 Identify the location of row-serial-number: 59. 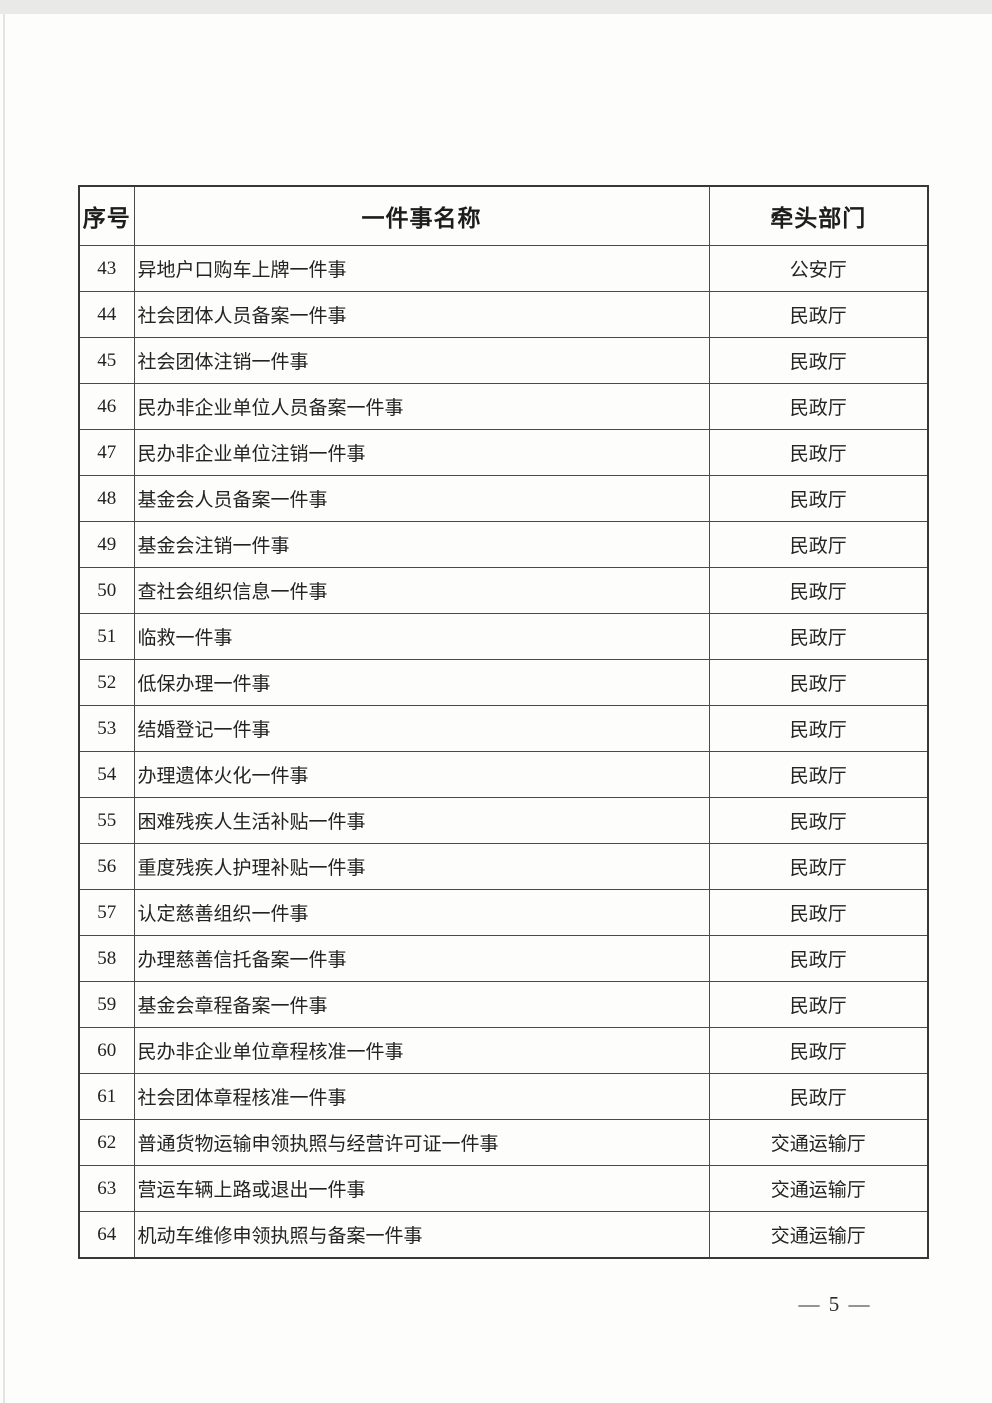
(106, 1004).